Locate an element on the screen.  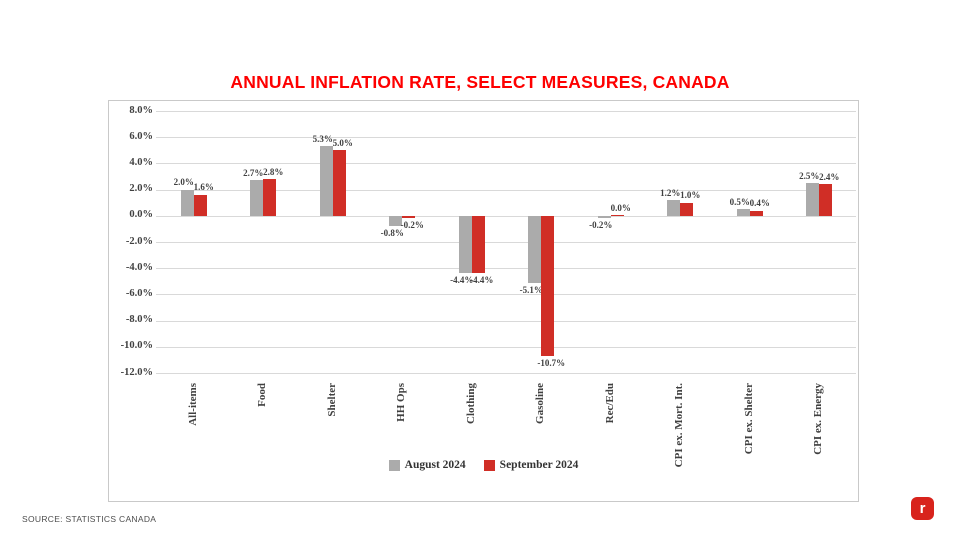
data-label: -5.1% is located at coordinates (531, 289).